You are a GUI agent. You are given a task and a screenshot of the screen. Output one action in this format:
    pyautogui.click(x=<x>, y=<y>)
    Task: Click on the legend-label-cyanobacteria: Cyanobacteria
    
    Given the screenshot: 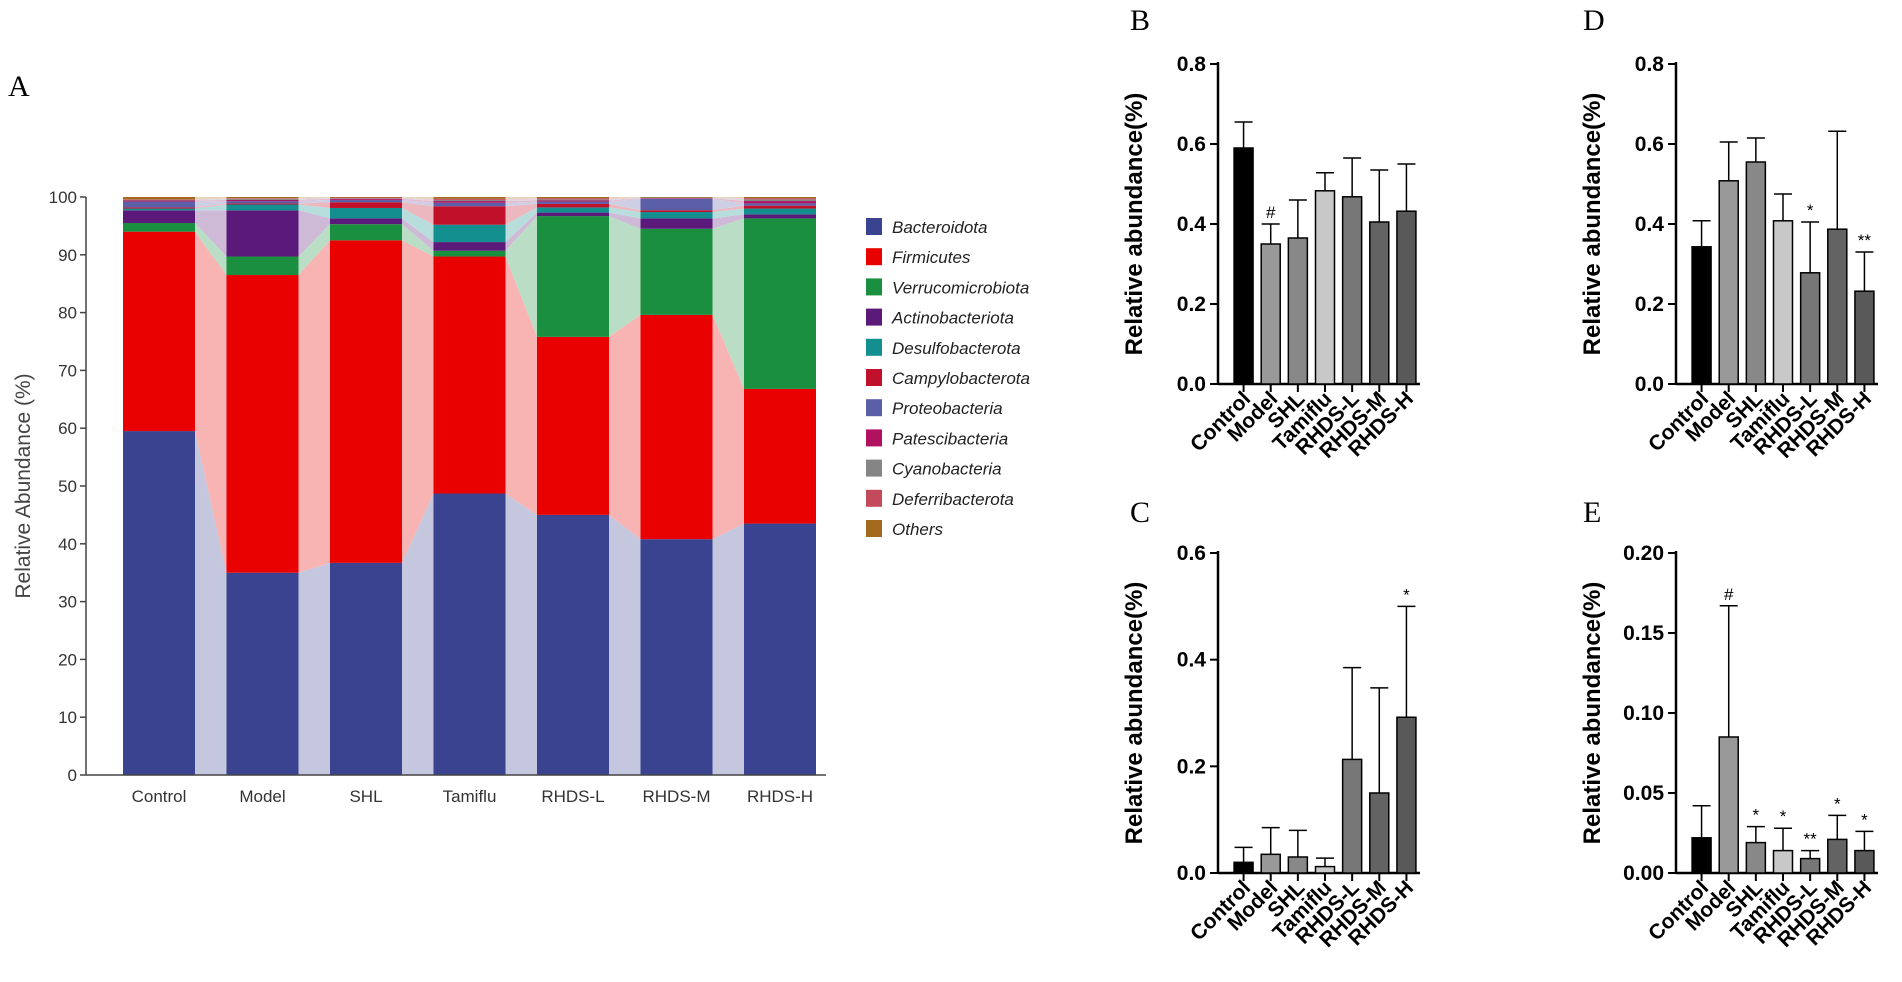 What is the action you would take?
    pyautogui.click(x=947, y=469)
    